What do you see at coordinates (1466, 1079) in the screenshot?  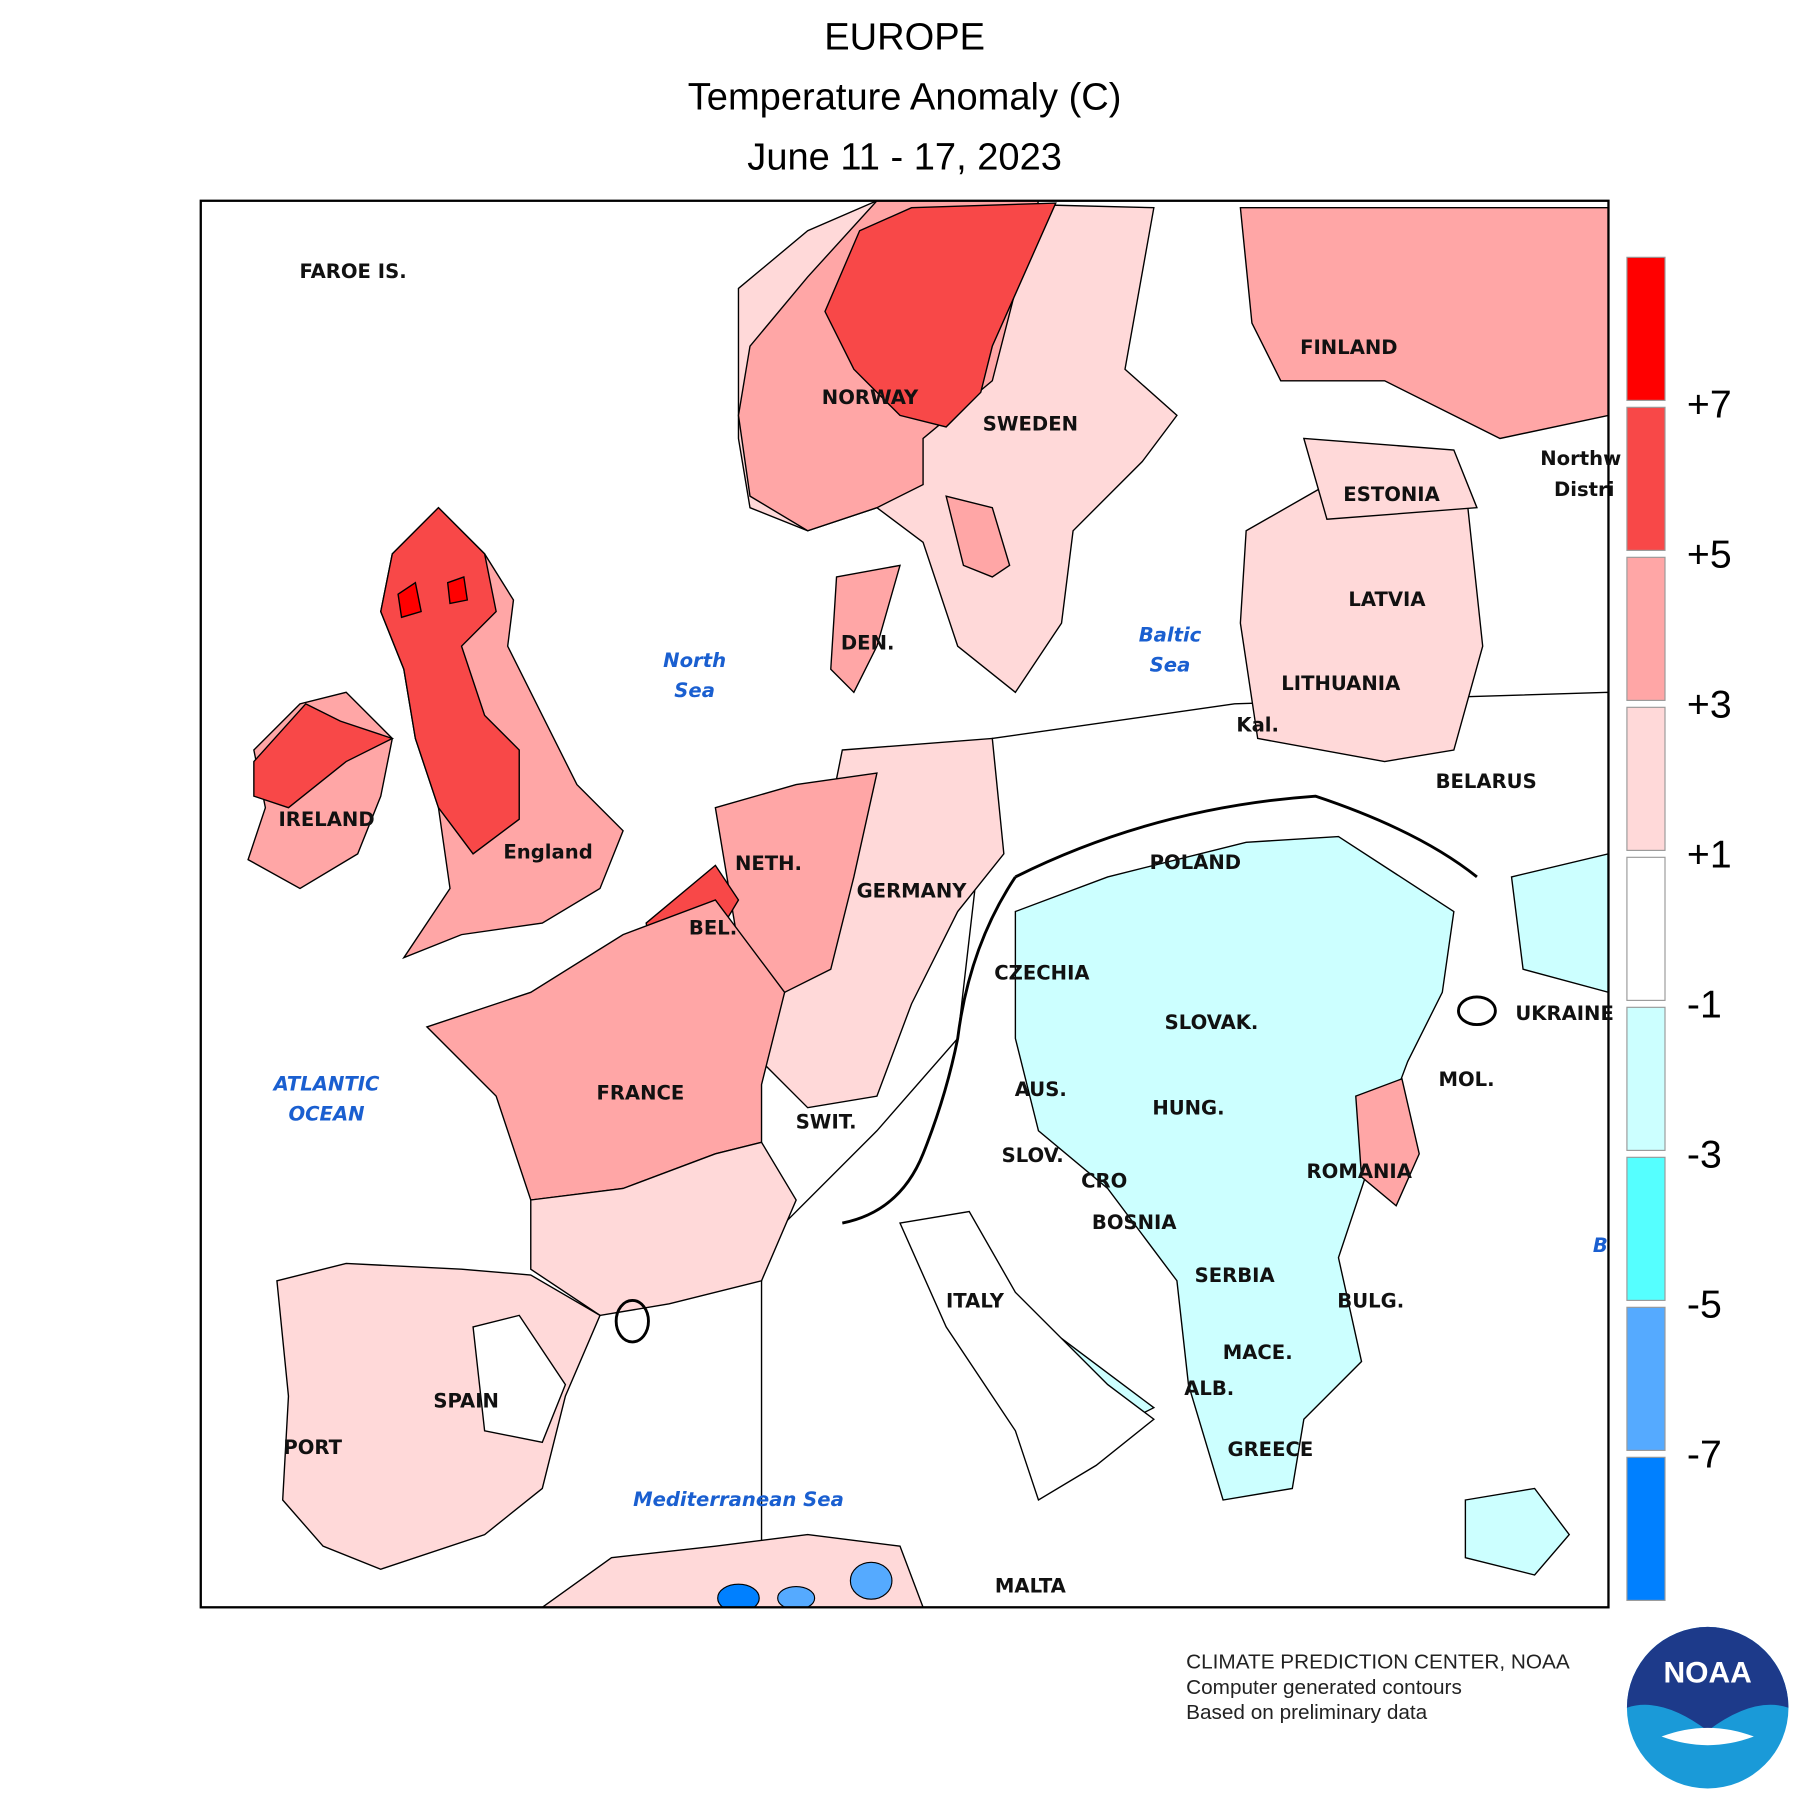 I see `country-label: MOL.` at bounding box center [1466, 1079].